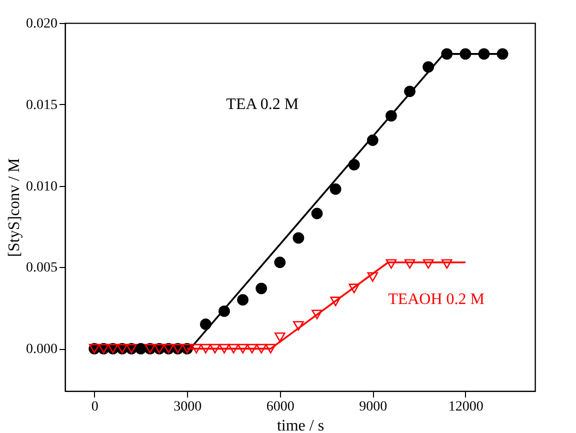  I want to click on x-tick-label: 9000, so click(373, 407).